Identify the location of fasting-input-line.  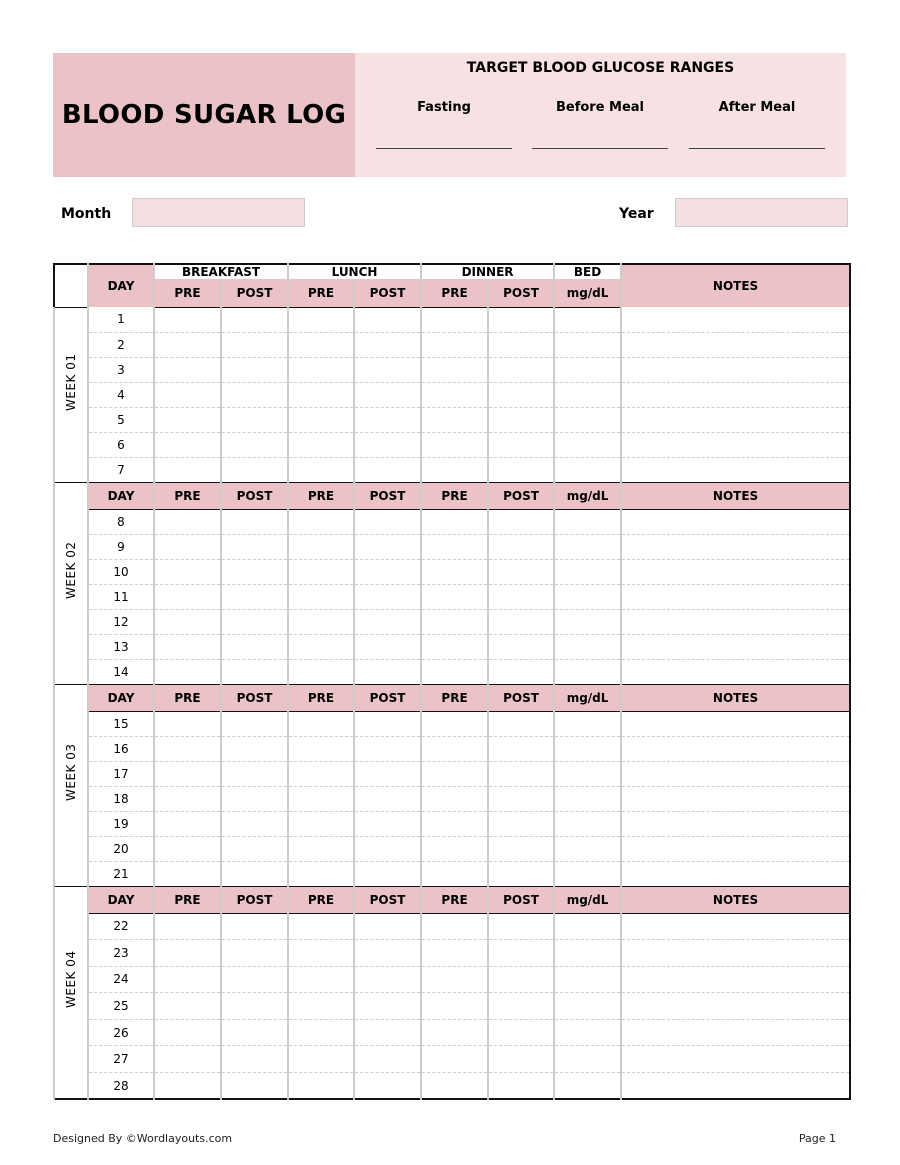
(444, 148).